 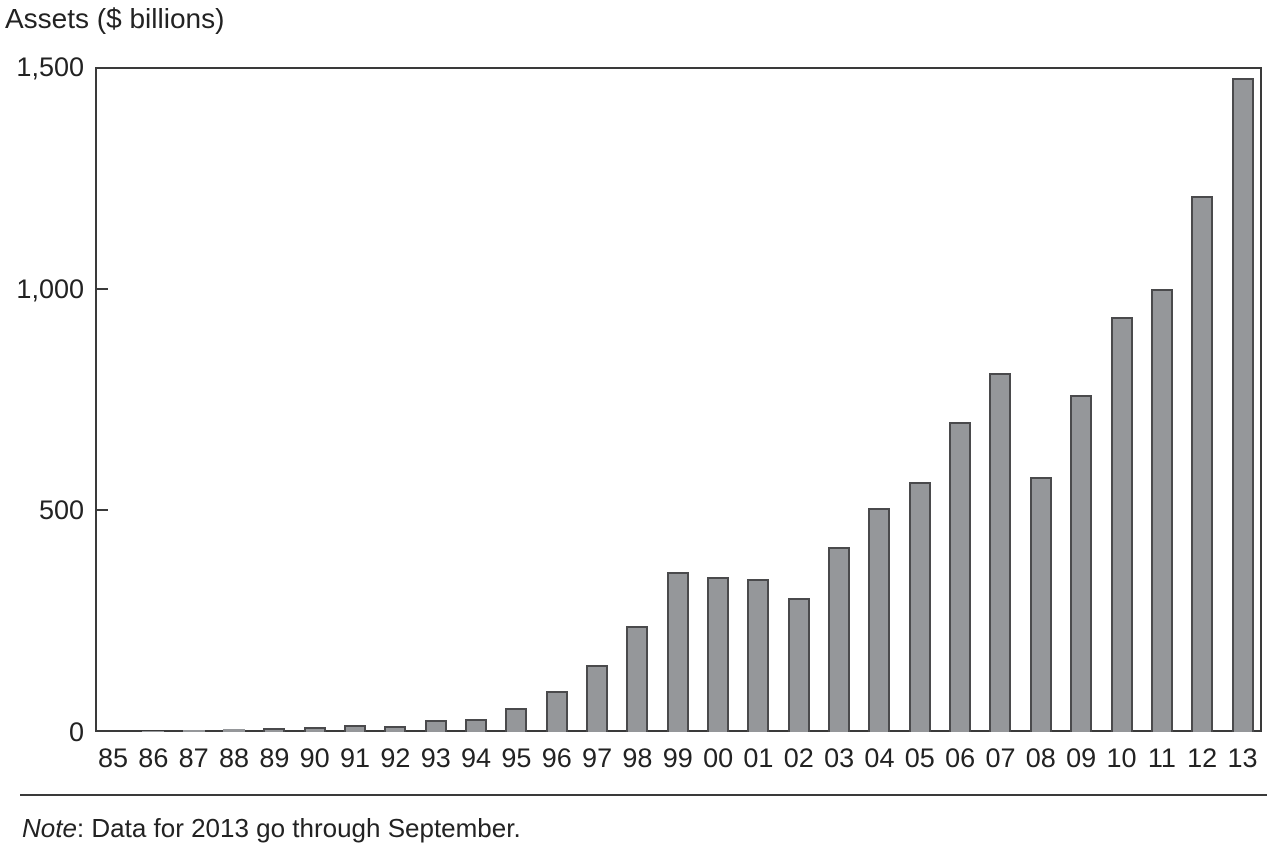 I want to click on x-tick-label-10: 10, so click(x=1121, y=758).